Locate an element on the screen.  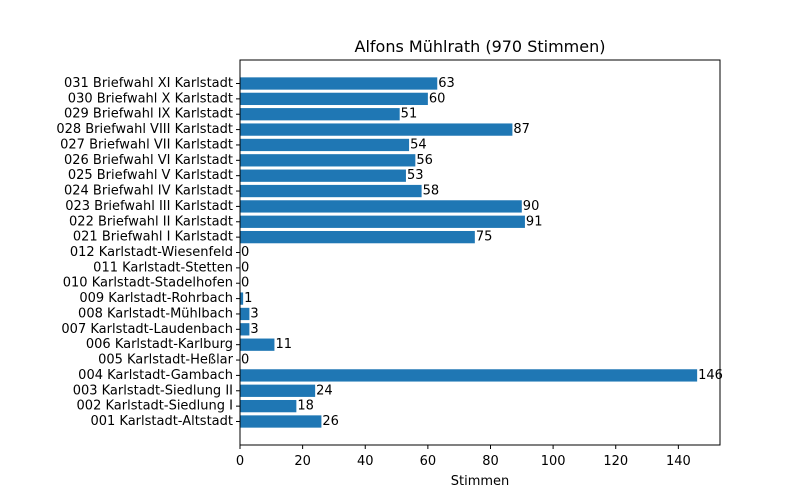
category-label: 022 Briefwahl II Karlstadt is located at coordinates (151, 221).